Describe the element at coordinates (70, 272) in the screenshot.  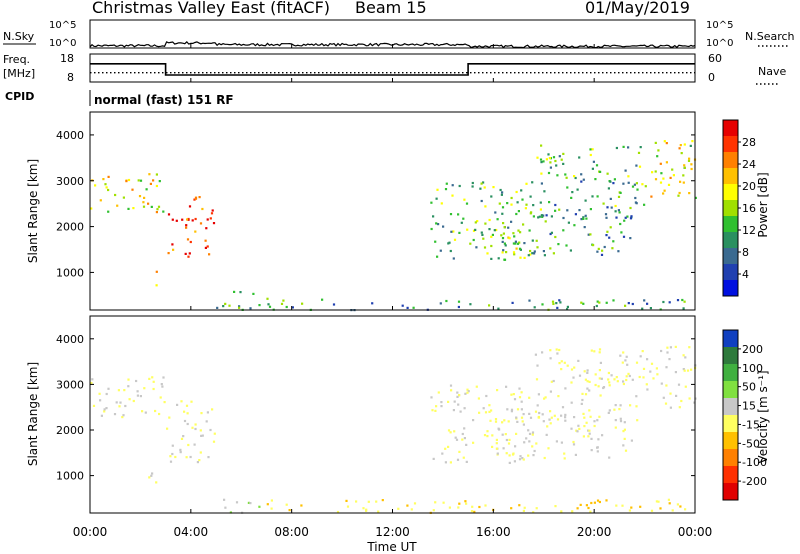
I see `power-ytick-label: 1000` at that location.